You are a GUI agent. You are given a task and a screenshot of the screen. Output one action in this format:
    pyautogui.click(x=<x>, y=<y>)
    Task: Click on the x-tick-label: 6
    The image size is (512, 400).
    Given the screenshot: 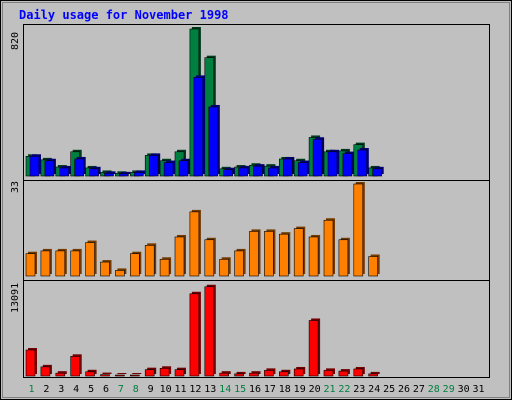 What is the action you would take?
    pyautogui.click(x=106, y=389)
    